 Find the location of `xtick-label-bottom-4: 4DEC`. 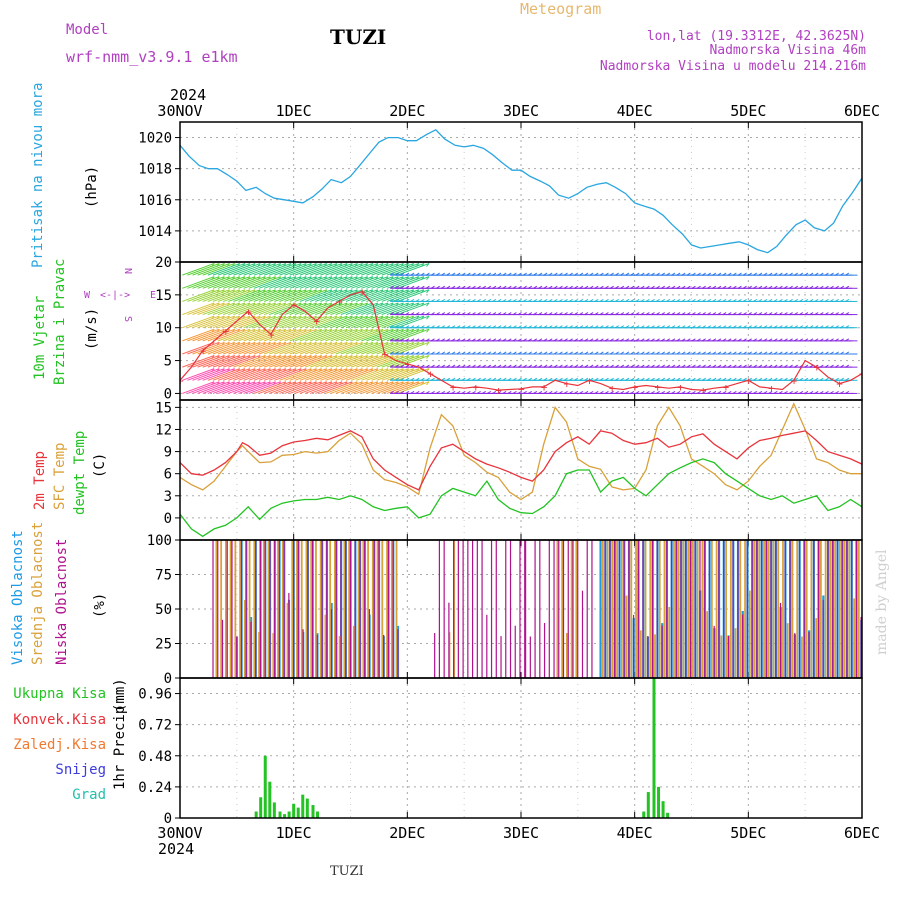

xtick-label-bottom-4: 4DEC is located at coordinates (635, 833).